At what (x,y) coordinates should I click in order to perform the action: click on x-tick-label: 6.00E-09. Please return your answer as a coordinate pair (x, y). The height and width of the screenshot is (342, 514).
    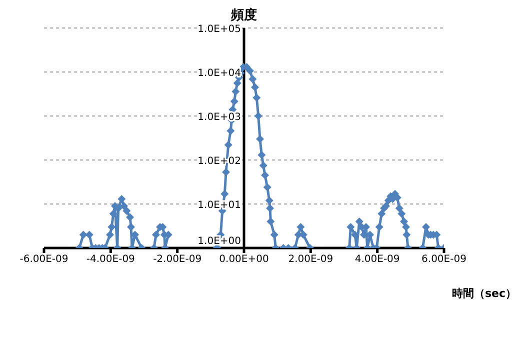
    Looking at the image, I should click on (444, 260).